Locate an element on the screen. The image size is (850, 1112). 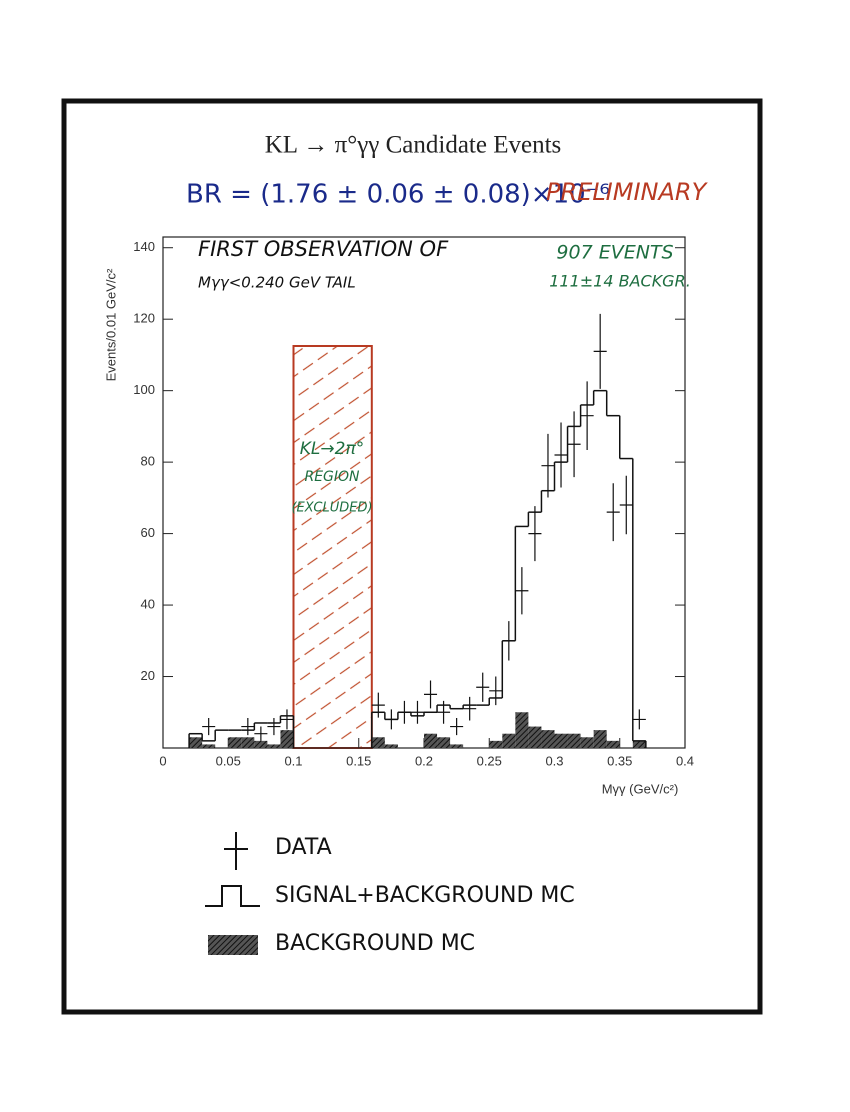
x-tick-label: 0 is located at coordinates (162, 760).